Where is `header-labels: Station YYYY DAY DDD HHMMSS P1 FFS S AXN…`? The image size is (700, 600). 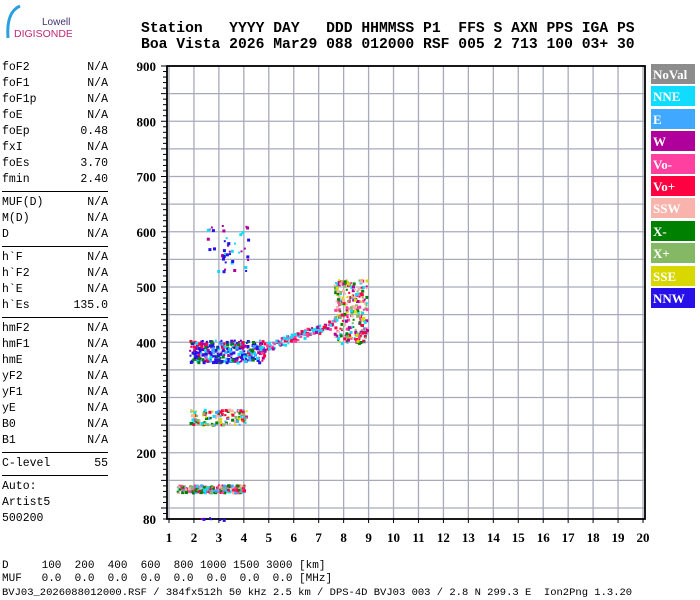
header-labels: Station YYYY DAY DDD HHMMSS P1 FFS S AXN… is located at coordinates (388, 29).